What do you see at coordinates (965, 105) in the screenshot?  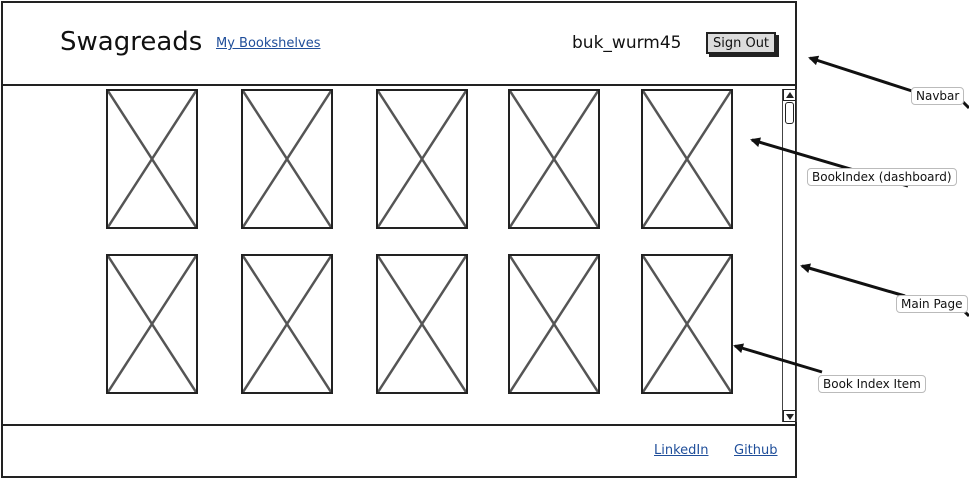 I see `arrow-navbar-tail` at bounding box center [965, 105].